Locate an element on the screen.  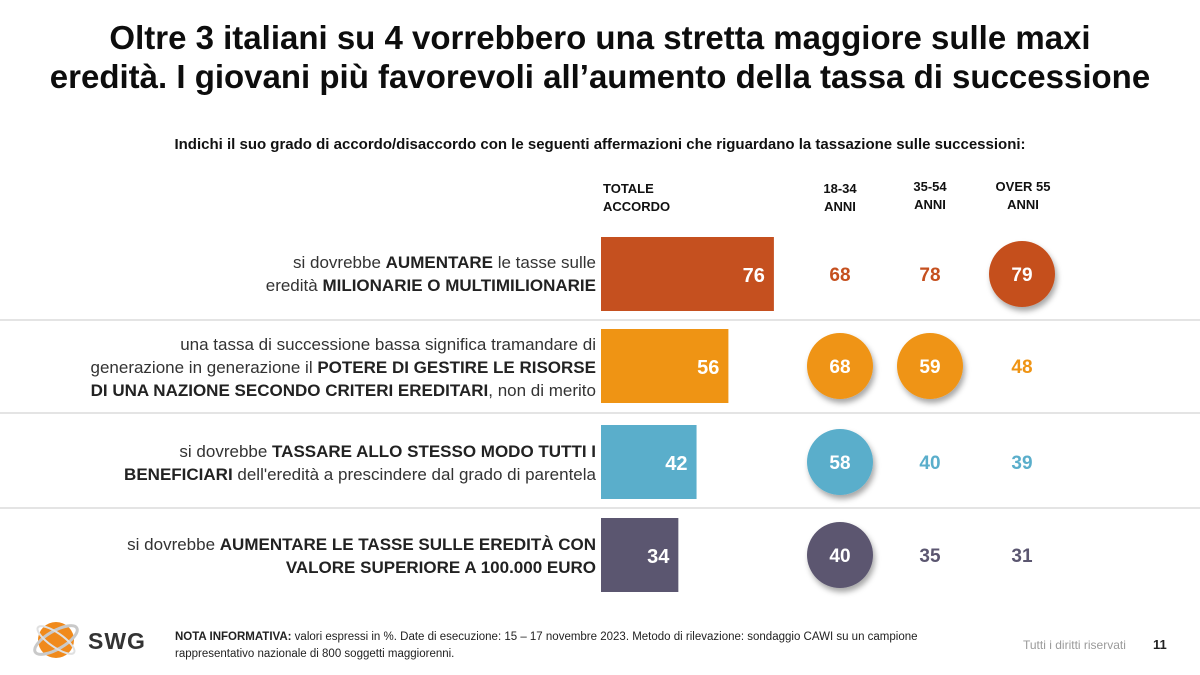
group-value-r3-c1: 58 is located at coordinates (839, 463).